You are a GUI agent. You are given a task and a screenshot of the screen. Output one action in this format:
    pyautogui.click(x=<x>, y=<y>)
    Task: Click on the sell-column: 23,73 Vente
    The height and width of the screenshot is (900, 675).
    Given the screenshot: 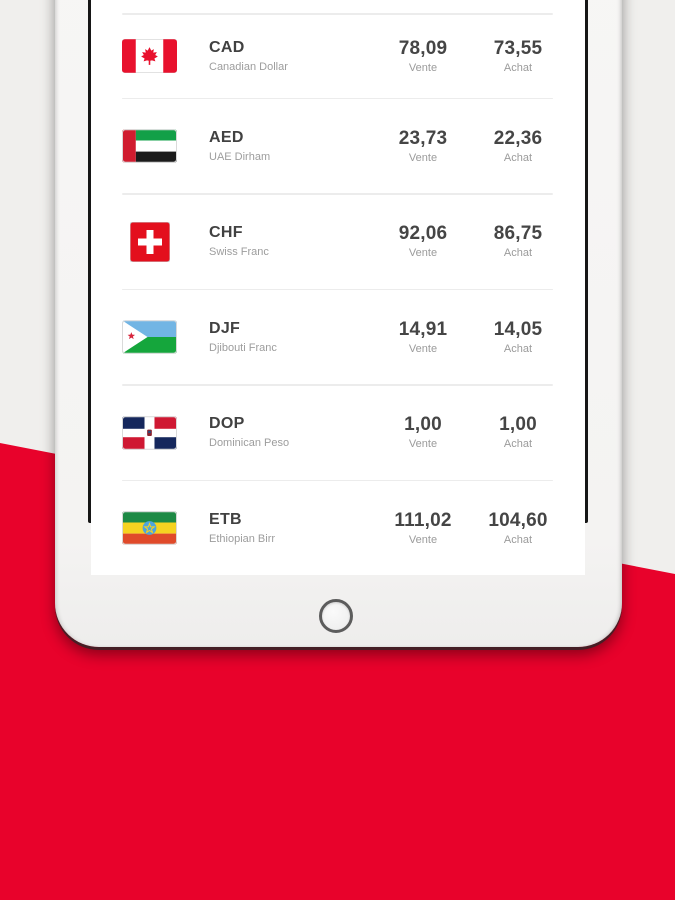 What is the action you would take?
    pyautogui.click(x=423, y=146)
    